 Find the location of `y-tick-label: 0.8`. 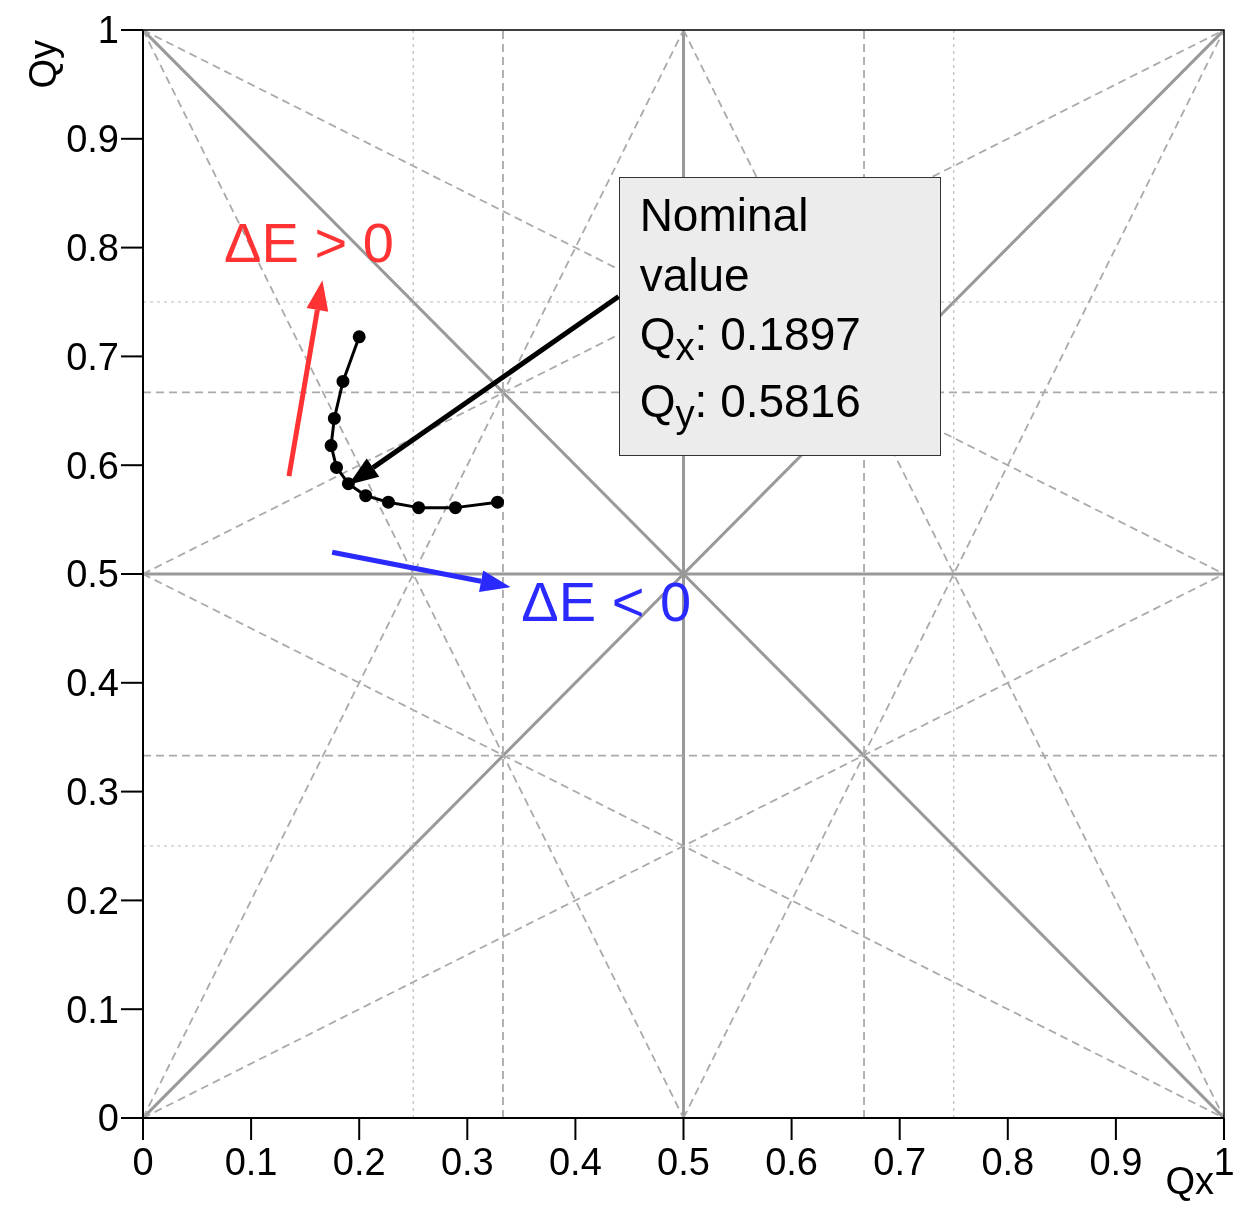

y-tick-label: 0.8 is located at coordinates (92, 248).